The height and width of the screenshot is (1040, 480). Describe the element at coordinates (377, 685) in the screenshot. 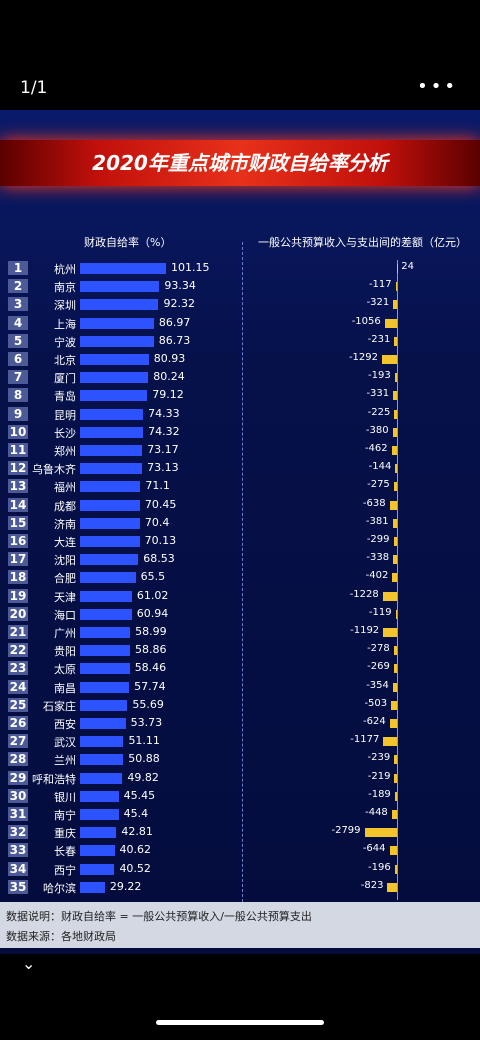

I see `gap-value: -354` at that location.